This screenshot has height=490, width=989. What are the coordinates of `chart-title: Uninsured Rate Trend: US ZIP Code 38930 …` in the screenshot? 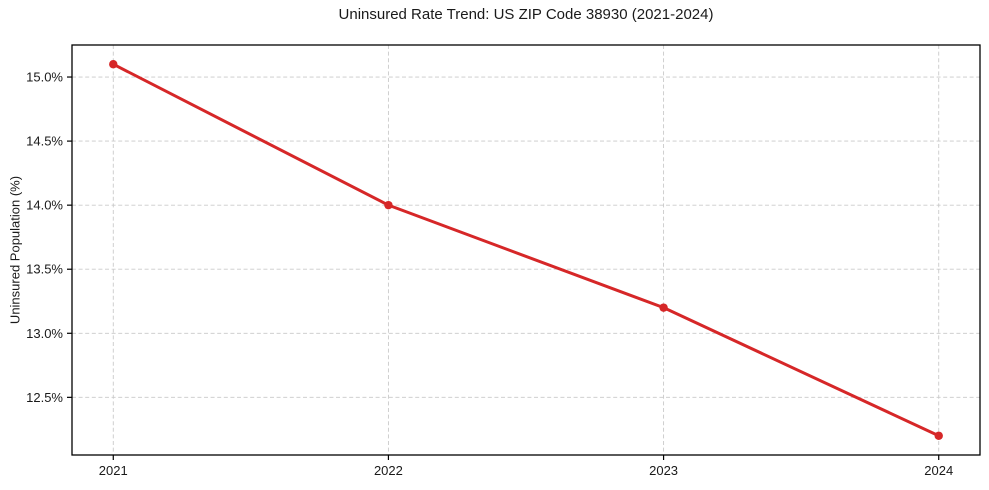 It's located at (526, 14).